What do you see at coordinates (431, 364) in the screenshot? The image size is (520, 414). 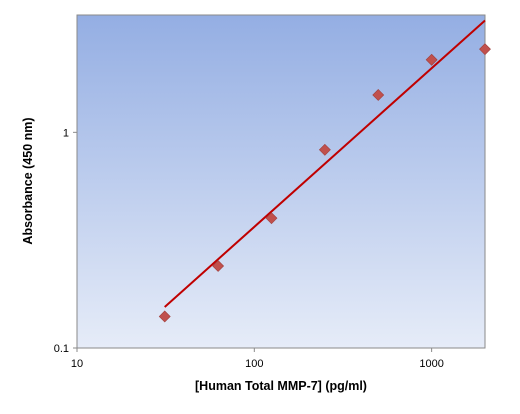 I see `x-tick-label: 1000` at bounding box center [431, 364].